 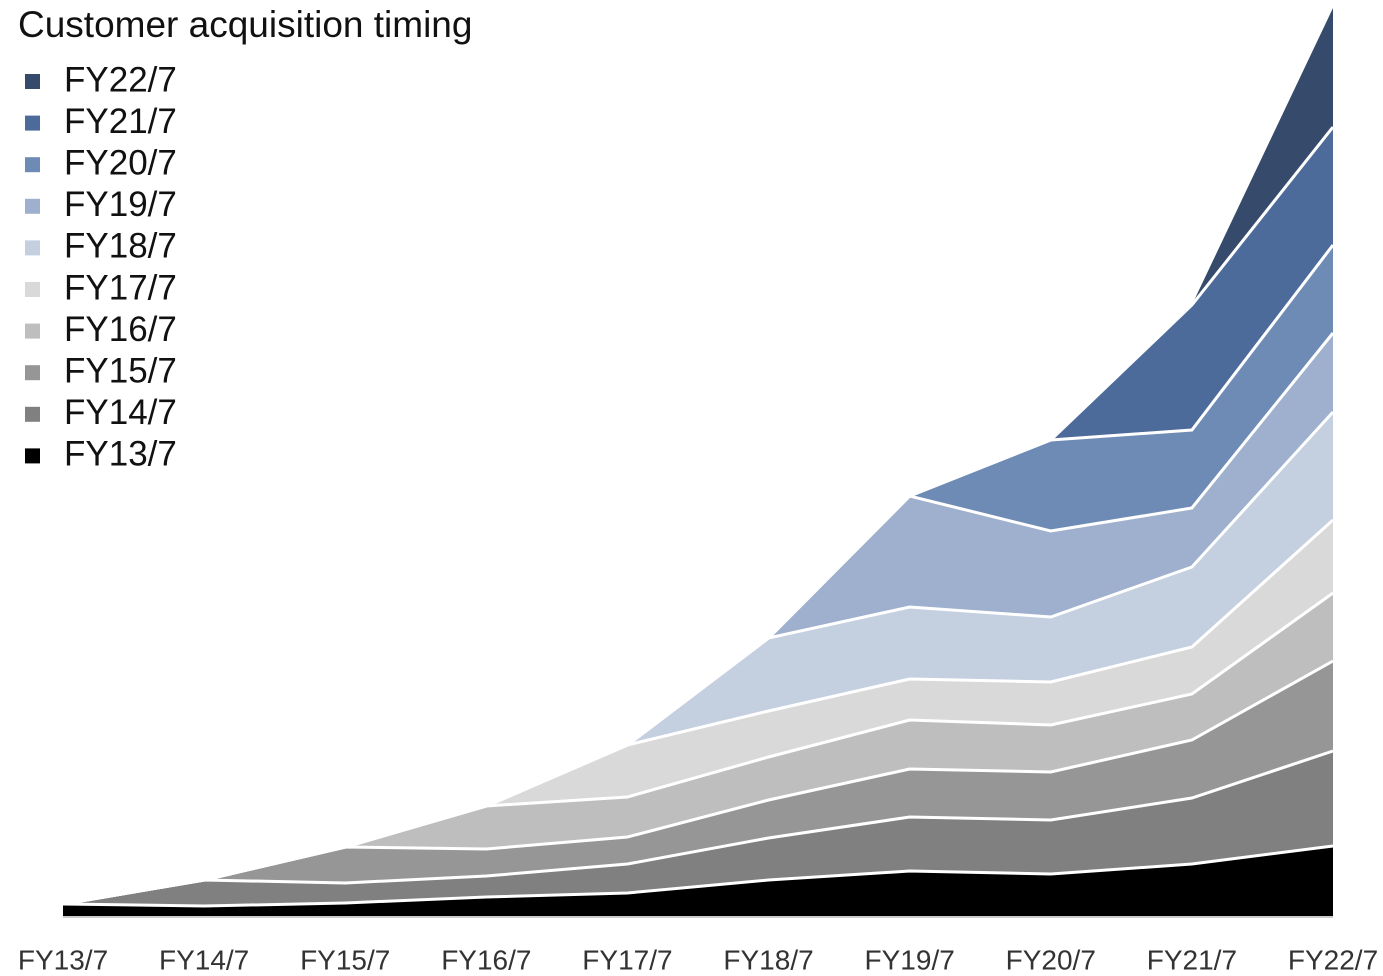 I want to click on x-tick-label: FY16/7, so click(x=486, y=959).